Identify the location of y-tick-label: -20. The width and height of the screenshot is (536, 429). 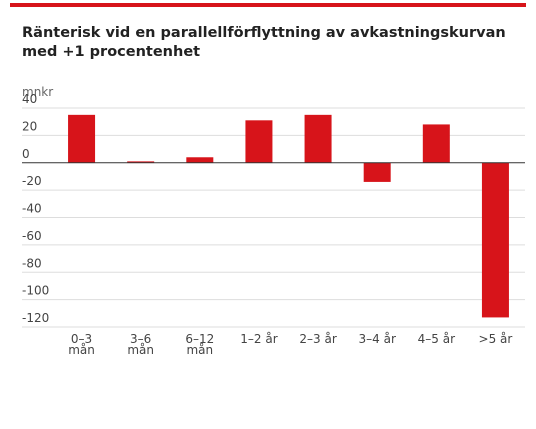
(32, 181).